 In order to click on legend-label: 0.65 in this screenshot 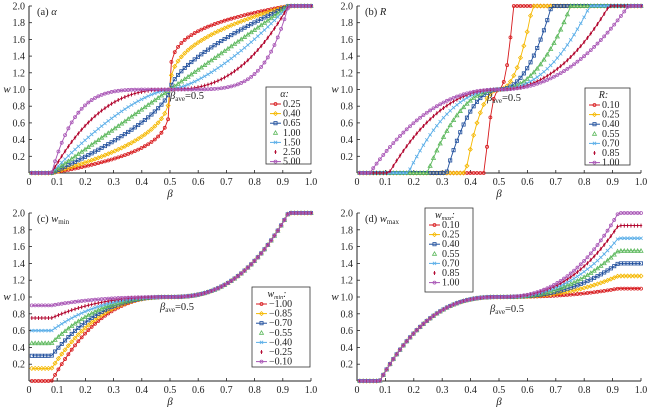, I will do `click(292, 123)`.